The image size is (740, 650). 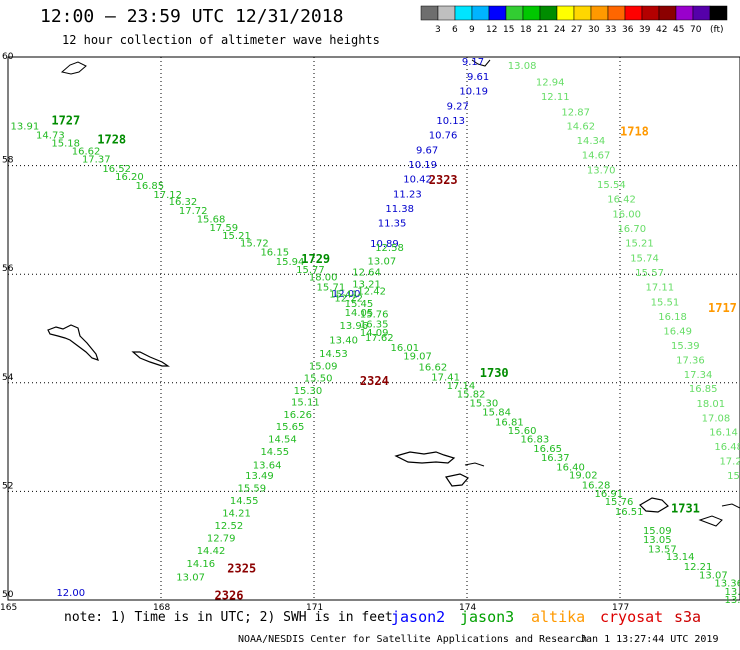 I want to click on colorbar-tick-label: 33, so click(x=610, y=30).